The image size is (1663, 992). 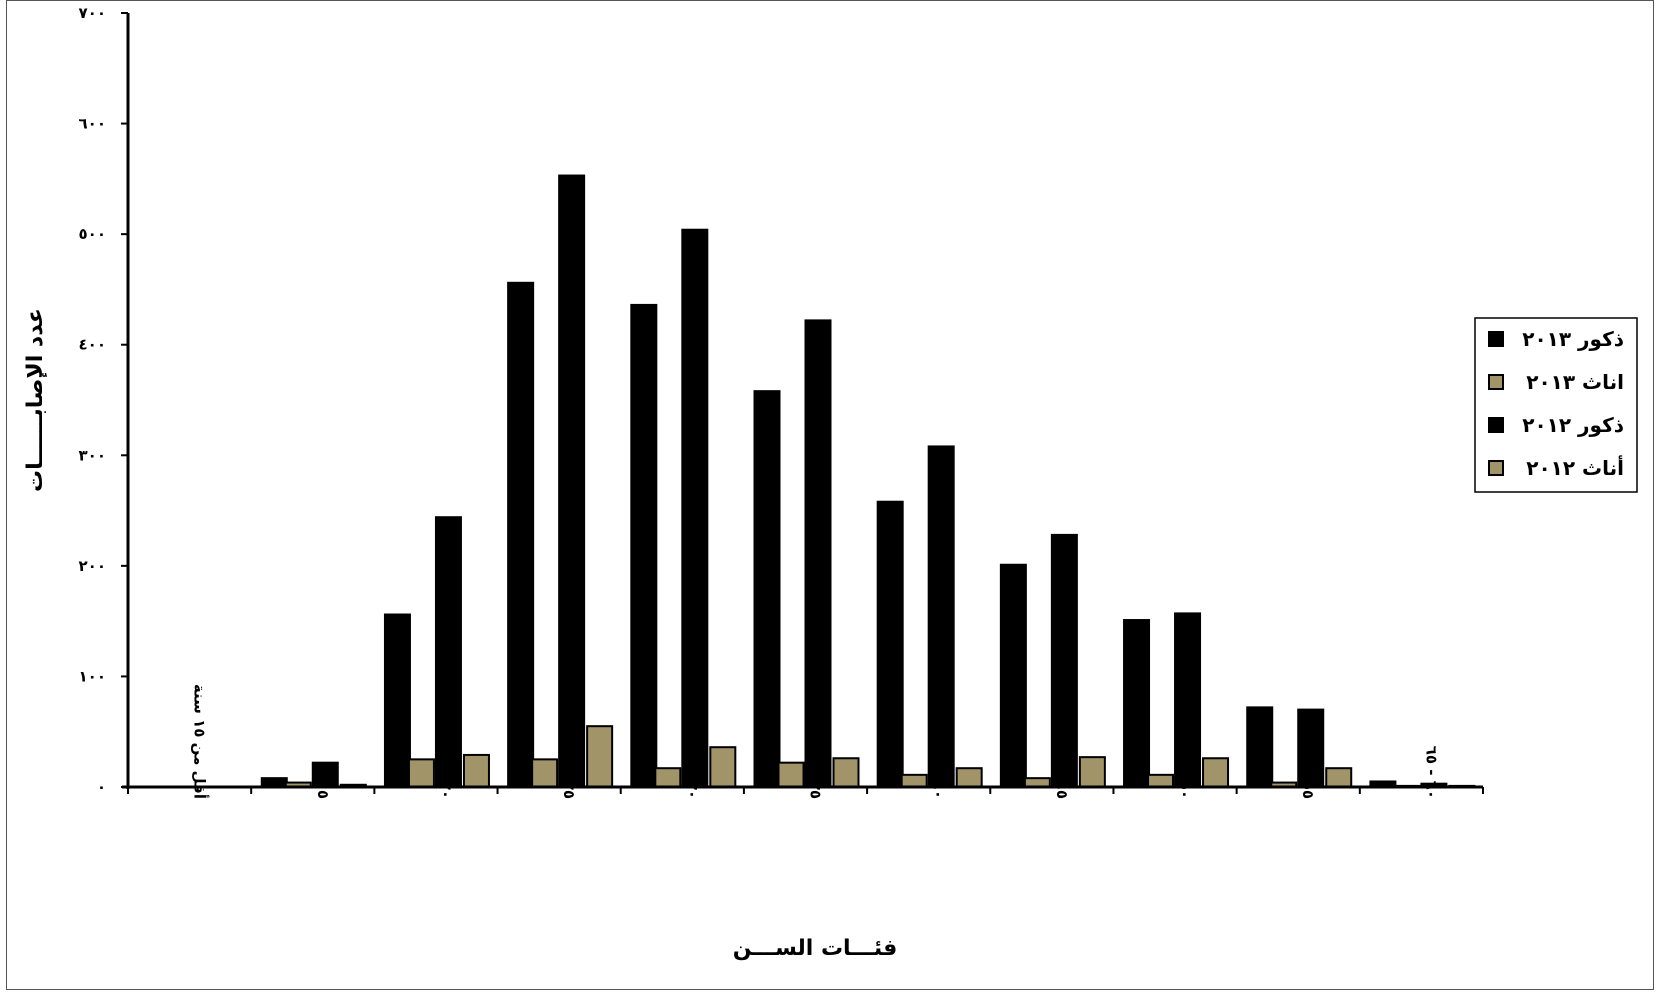 What do you see at coordinates (1185, 784) in the screenshot?
I see `x-tick-label: ٥٠ -` at bounding box center [1185, 784].